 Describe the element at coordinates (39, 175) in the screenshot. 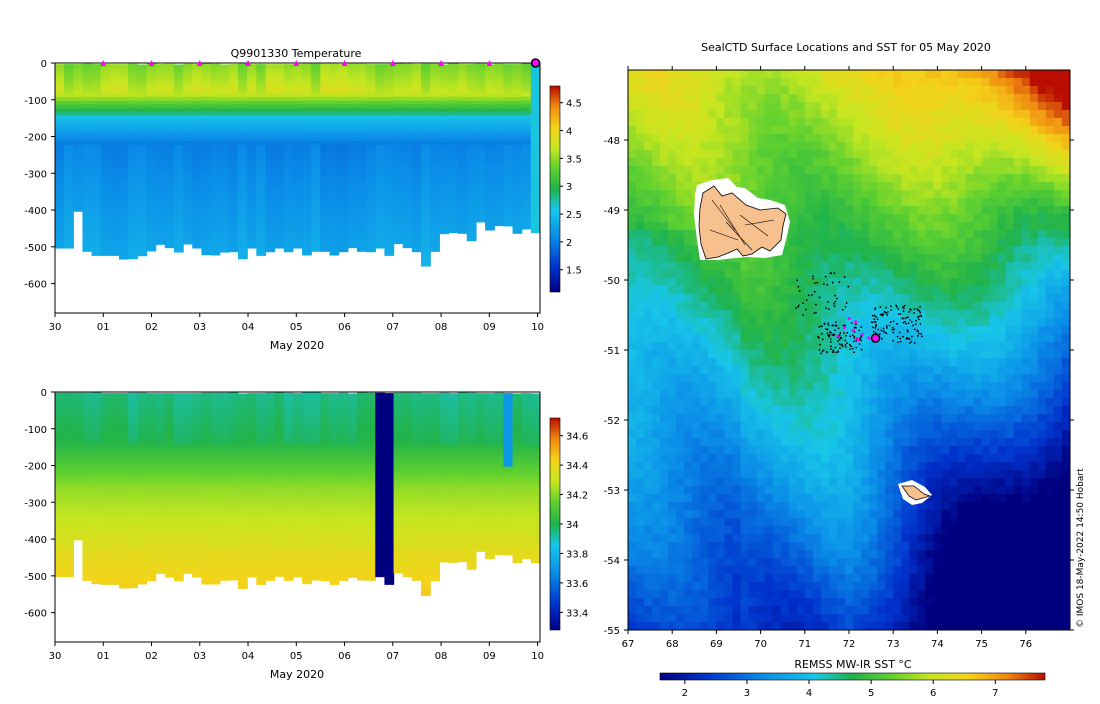

I see `temperature-y-axis: 0-100-200-300-400-500-600` at that location.